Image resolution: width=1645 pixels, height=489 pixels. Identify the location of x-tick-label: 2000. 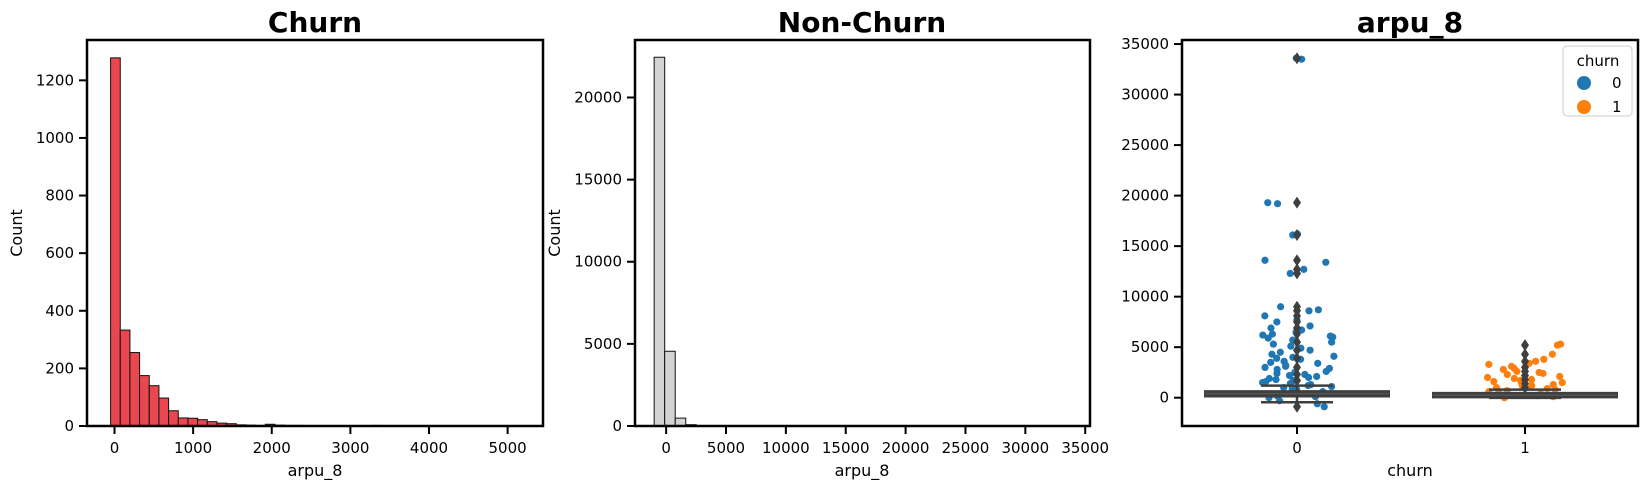
(272, 448).